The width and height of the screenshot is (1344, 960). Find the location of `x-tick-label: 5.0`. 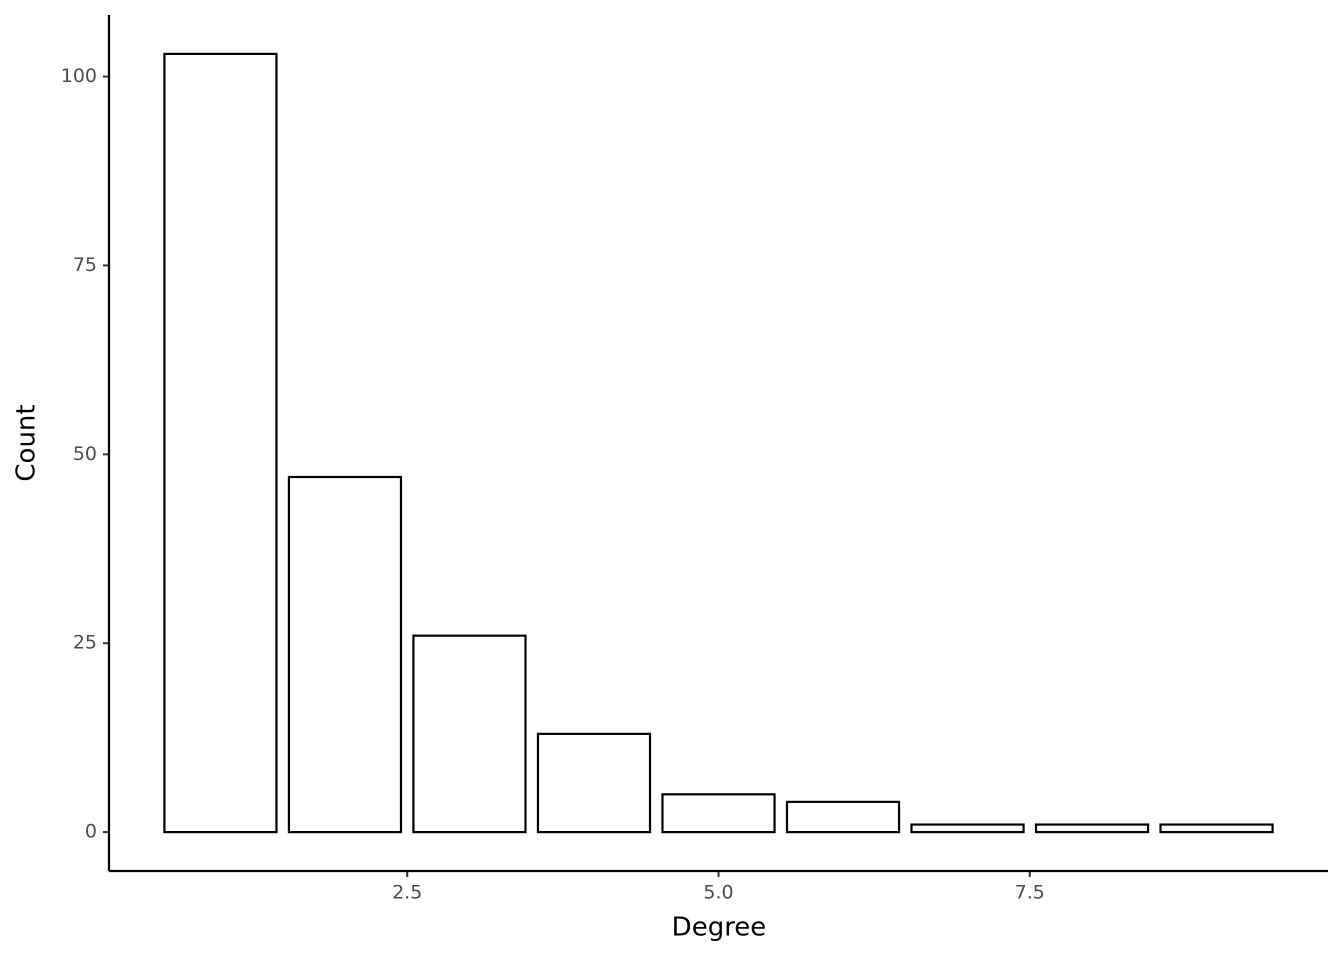

x-tick-label: 5.0 is located at coordinates (718, 893).